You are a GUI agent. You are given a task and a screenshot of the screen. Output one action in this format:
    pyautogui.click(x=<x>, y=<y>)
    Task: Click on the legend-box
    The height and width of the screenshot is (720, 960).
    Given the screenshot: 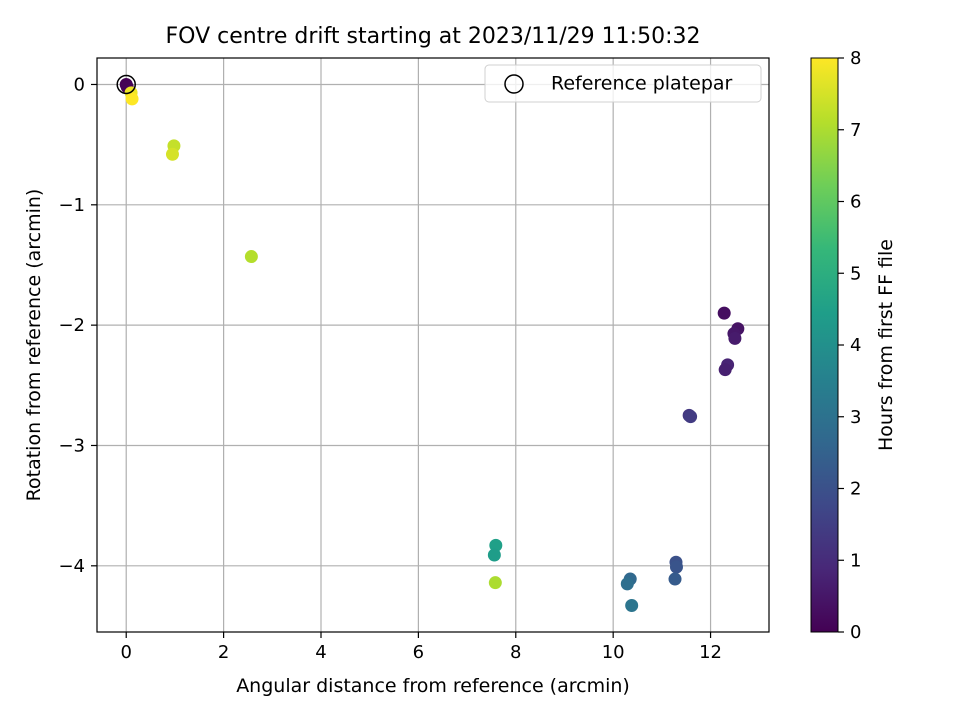 What is the action you would take?
    pyautogui.click(x=623, y=83)
    